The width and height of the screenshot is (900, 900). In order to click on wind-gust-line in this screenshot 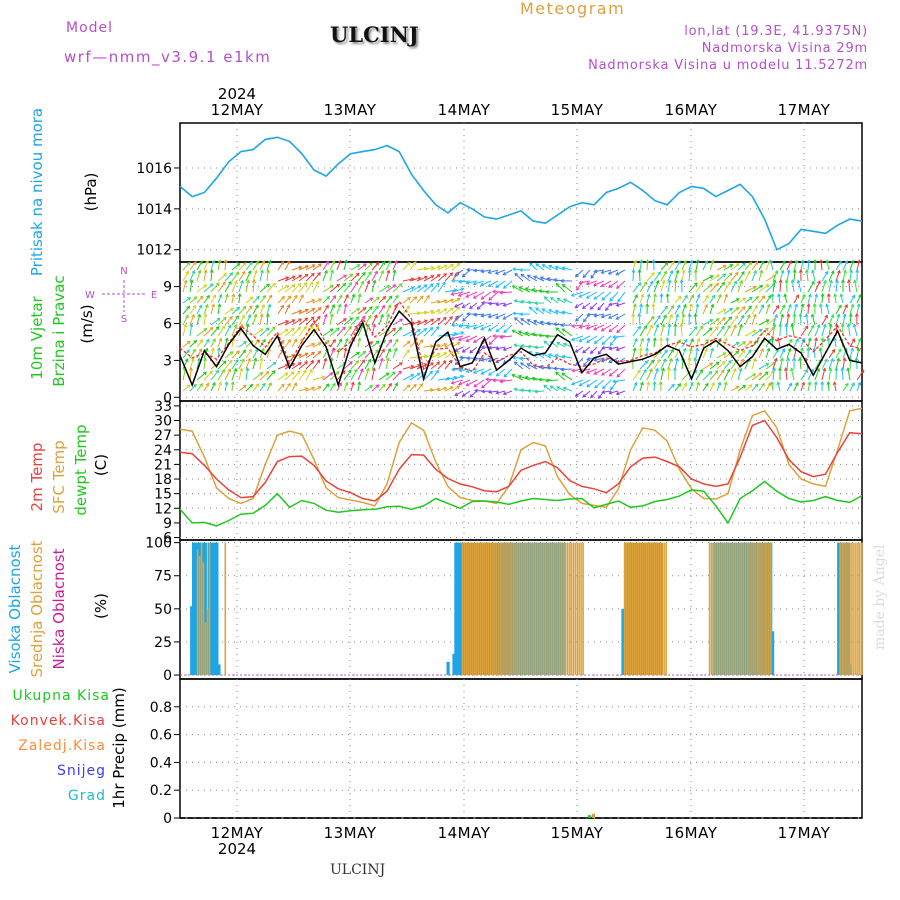, I will do `click(521, 336)`.